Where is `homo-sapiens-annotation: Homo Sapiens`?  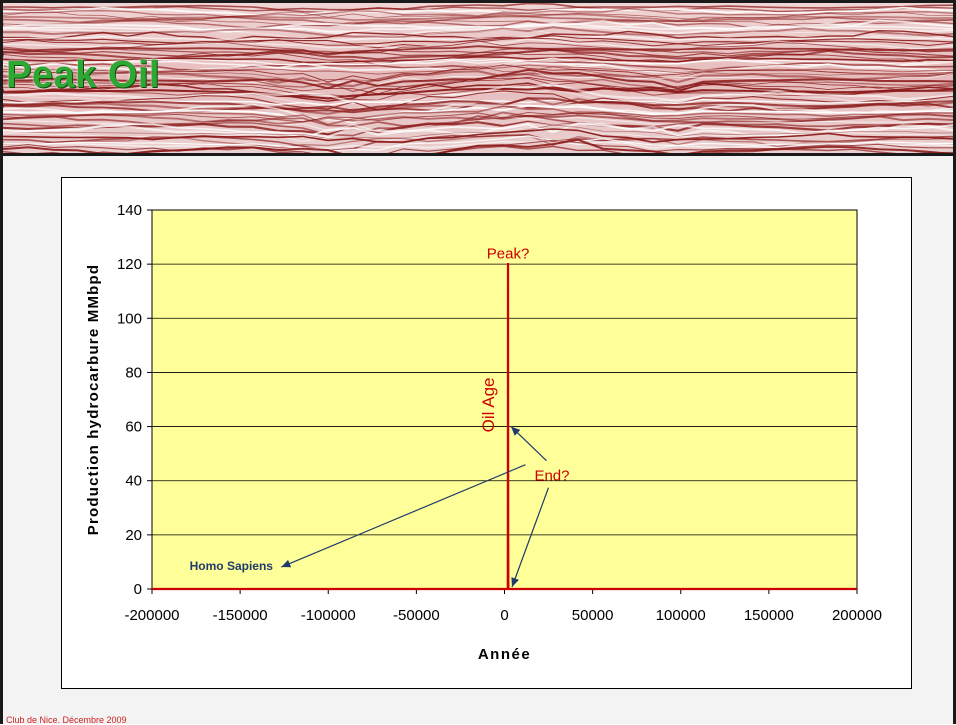 homo-sapiens-annotation: Homo Sapiens is located at coordinates (232, 566).